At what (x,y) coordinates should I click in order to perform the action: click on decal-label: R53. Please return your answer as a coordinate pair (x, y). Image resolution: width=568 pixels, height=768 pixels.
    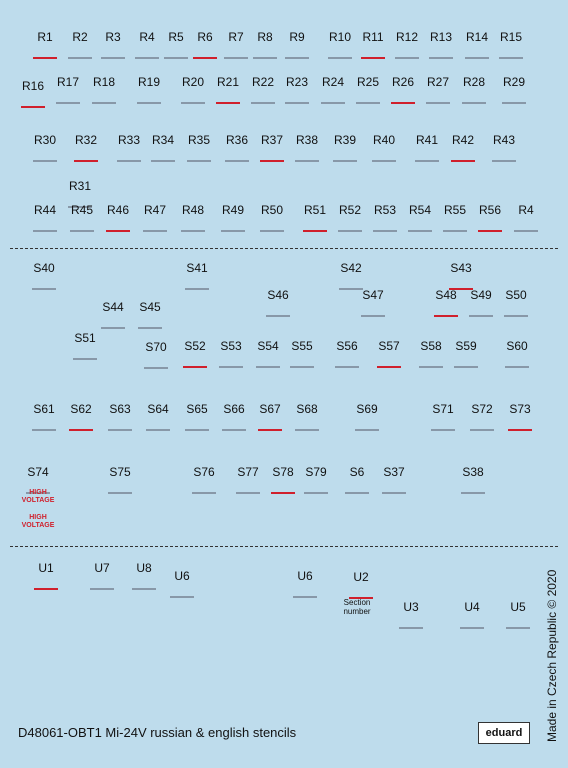
    Looking at the image, I should click on (385, 210).